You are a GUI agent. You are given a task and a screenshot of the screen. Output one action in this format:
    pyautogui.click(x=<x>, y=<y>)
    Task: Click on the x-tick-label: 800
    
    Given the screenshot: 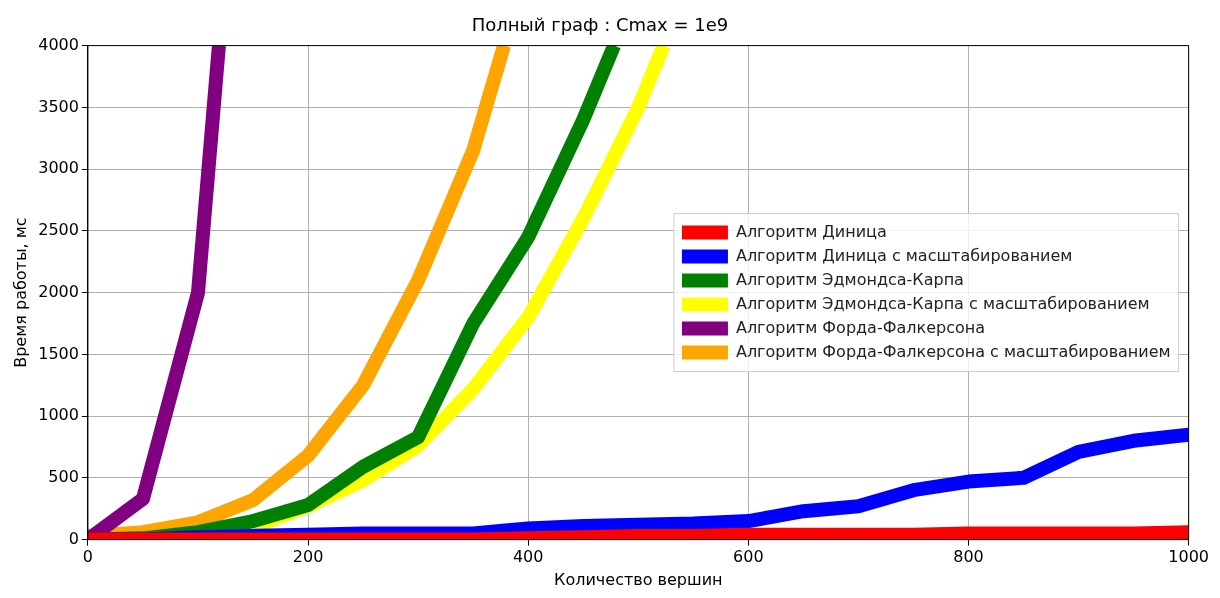 What is the action you would take?
    pyautogui.click(x=968, y=557)
    